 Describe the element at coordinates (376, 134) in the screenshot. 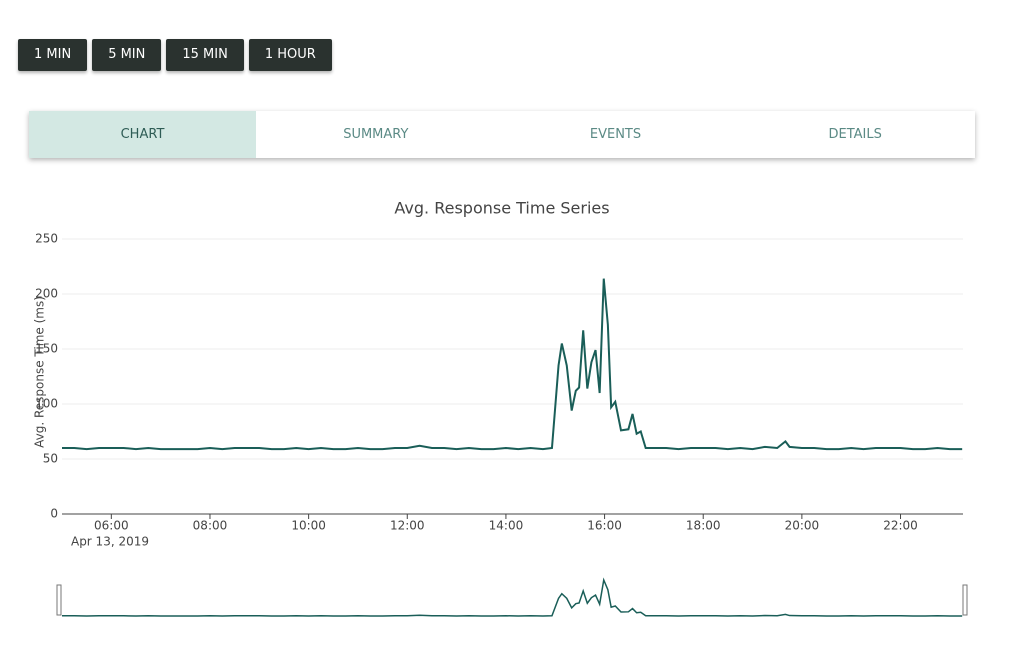

I see `tab: SUMMARY` at that location.